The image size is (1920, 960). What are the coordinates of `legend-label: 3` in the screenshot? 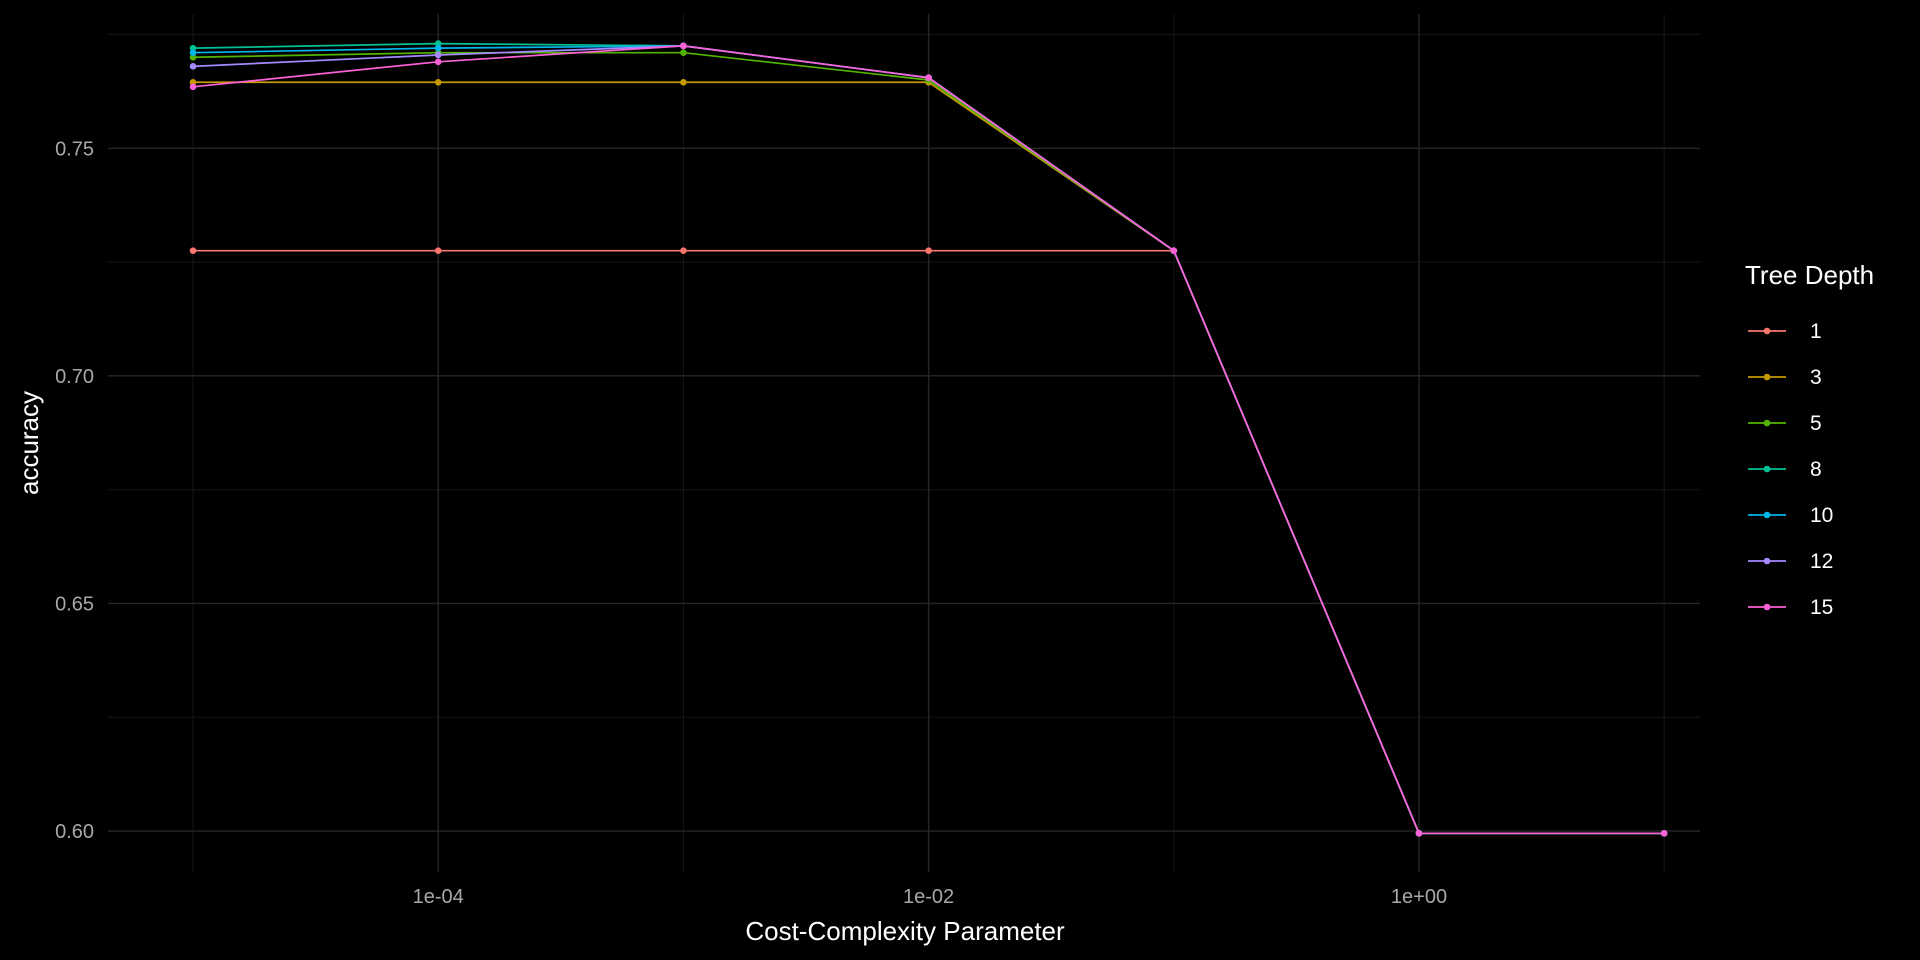 It's located at (1816, 377).